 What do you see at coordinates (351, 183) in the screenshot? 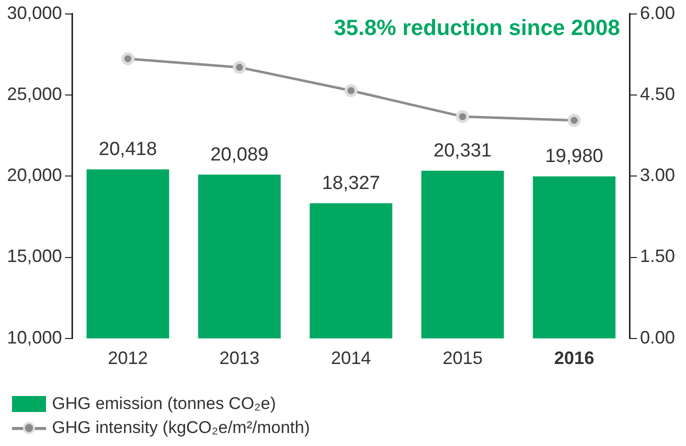
I see `data-label: 18,327` at bounding box center [351, 183].